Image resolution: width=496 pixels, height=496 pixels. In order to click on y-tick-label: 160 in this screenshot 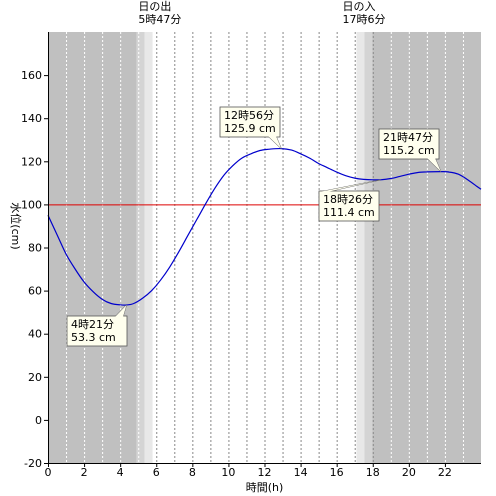, I will do `click(31, 75)`.